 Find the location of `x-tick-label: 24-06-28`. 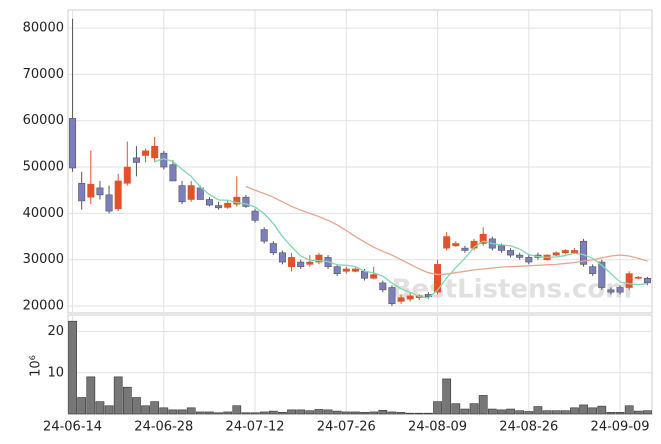

x-tick-label: 24-06-28 is located at coordinates (163, 427).